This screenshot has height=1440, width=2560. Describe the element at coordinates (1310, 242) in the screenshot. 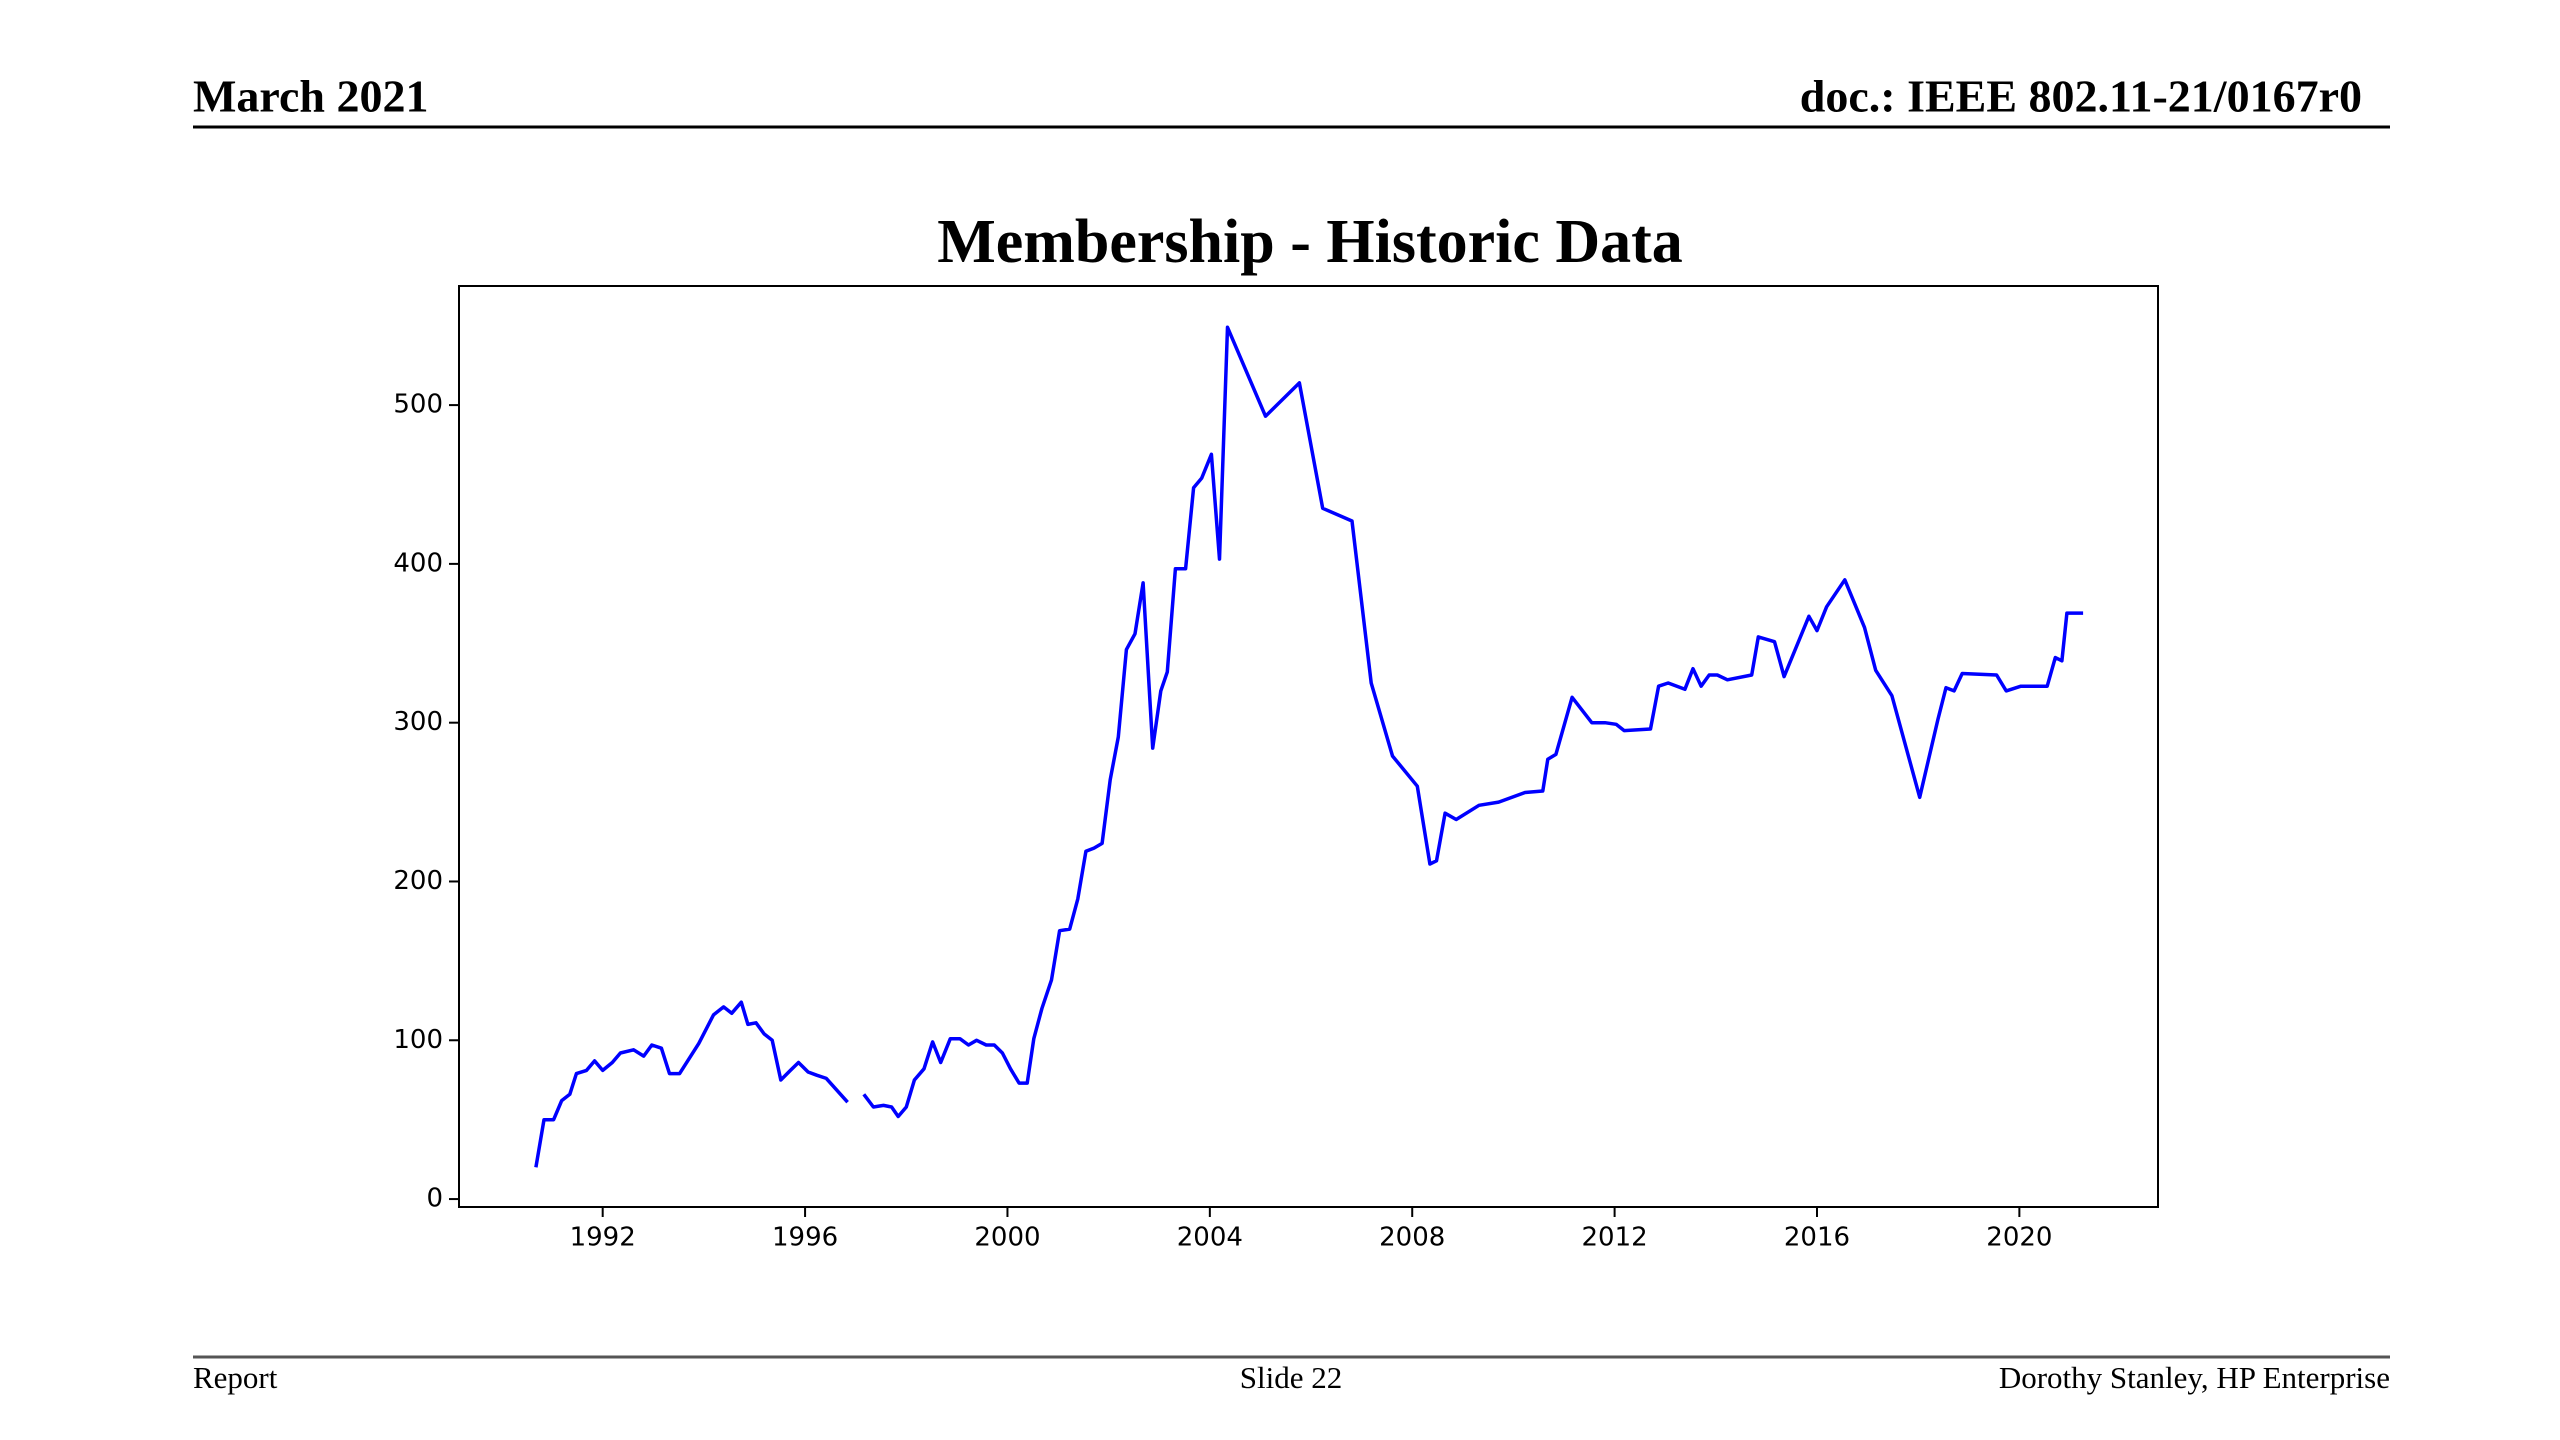

I see `chart-title: Membership - Historic Data` at that location.